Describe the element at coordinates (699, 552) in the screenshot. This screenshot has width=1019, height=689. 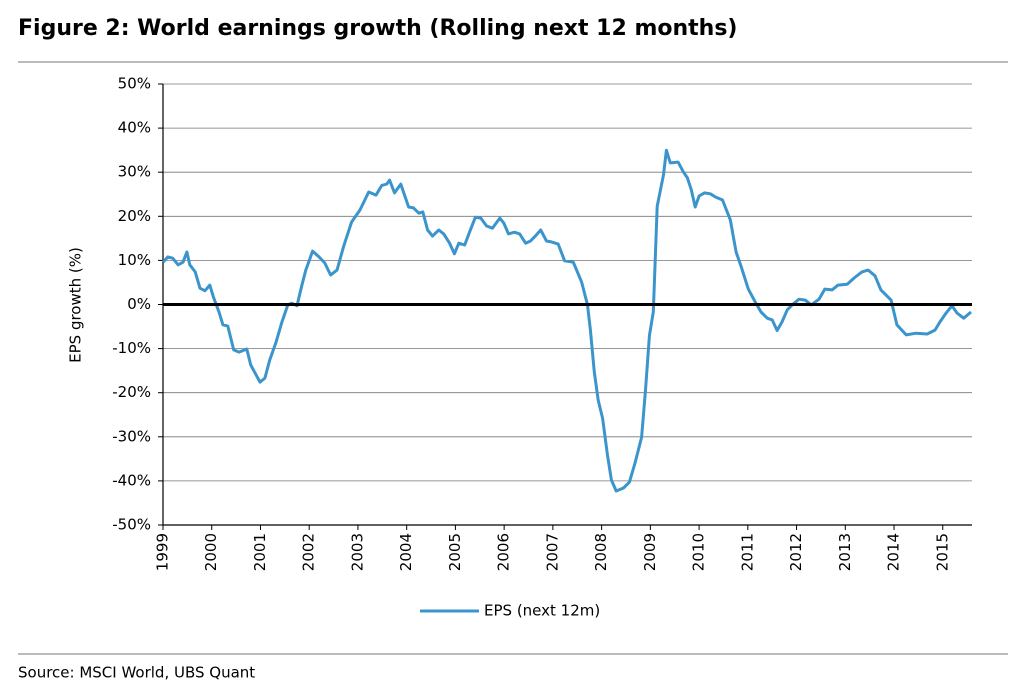
I see `x-tick-label: 2010` at that location.